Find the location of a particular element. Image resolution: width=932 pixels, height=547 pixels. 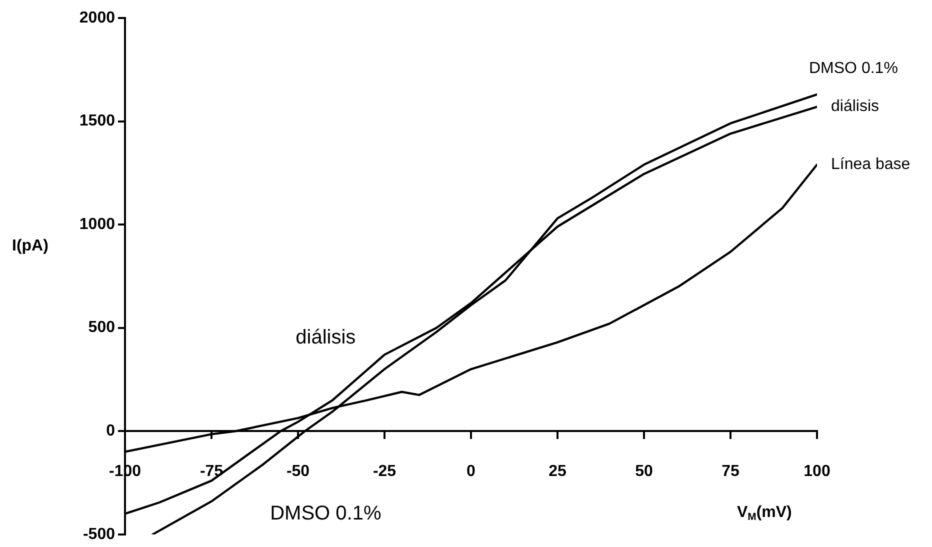

annotation: diálisis is located at coordinates (326, 337).